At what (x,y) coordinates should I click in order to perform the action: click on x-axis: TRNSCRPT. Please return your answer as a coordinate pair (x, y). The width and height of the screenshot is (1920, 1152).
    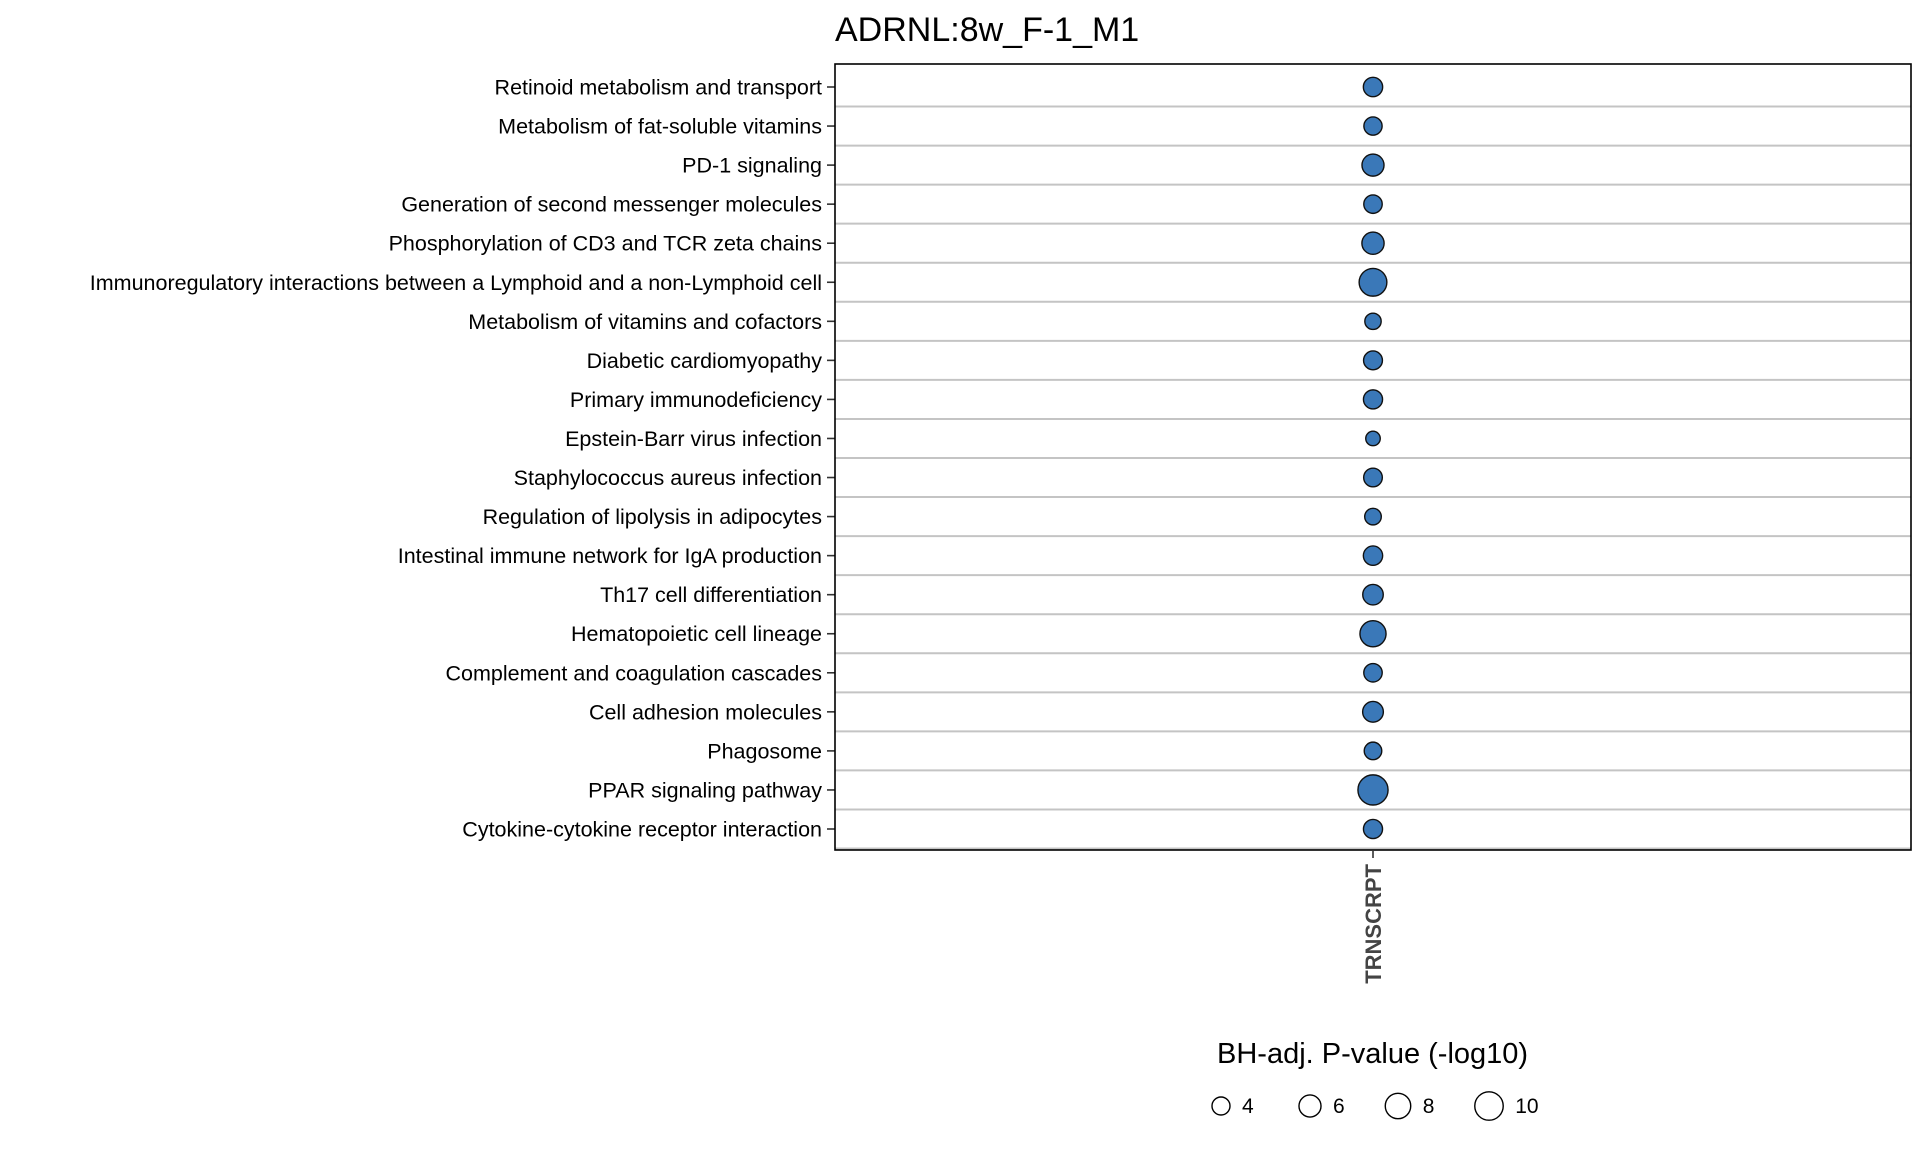
    Looking at the image, I should click on (1373, 917).